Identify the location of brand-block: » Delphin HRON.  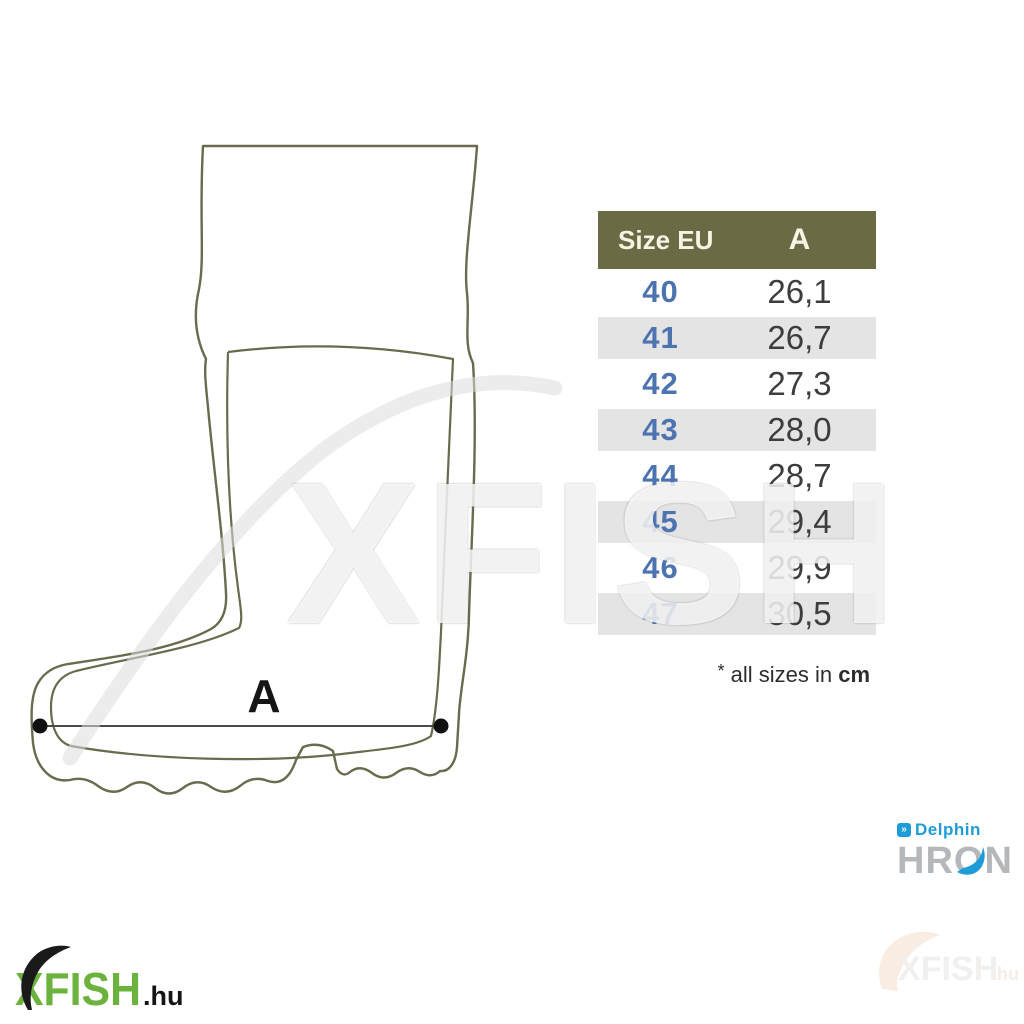
(960, 850).